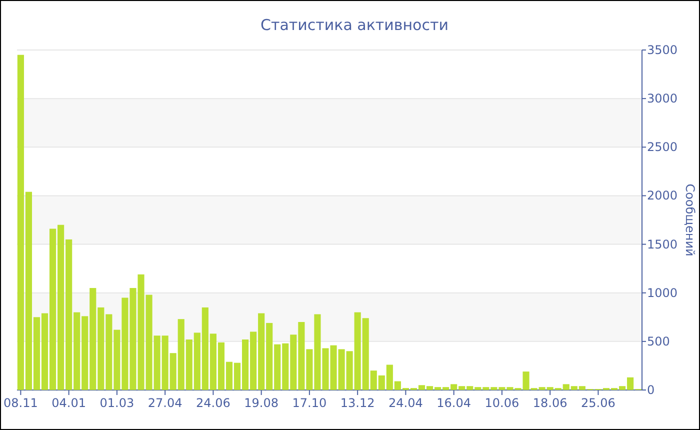 The height and width of the screenshot is (430, 700). Describe the element at coordinates (165, 403) in the screenshot. I see `x-tick-label: 27.04` at that location.